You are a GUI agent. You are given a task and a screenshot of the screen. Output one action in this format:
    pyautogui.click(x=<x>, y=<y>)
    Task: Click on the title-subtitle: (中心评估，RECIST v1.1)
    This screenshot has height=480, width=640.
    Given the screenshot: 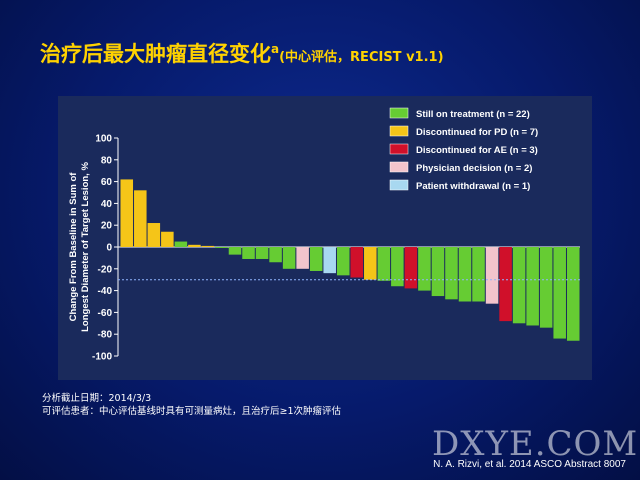 What is the action you would take?
    pyautogui.click(x=361, y=57)
    